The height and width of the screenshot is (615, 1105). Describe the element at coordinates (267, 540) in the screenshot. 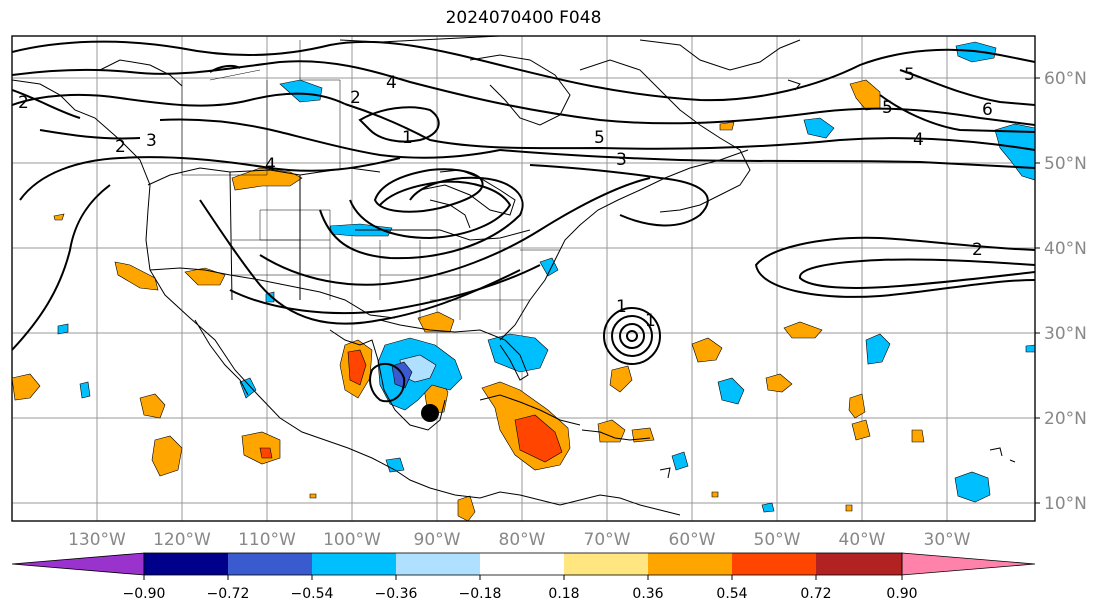

I see `lon-label: 110°W` at that location.